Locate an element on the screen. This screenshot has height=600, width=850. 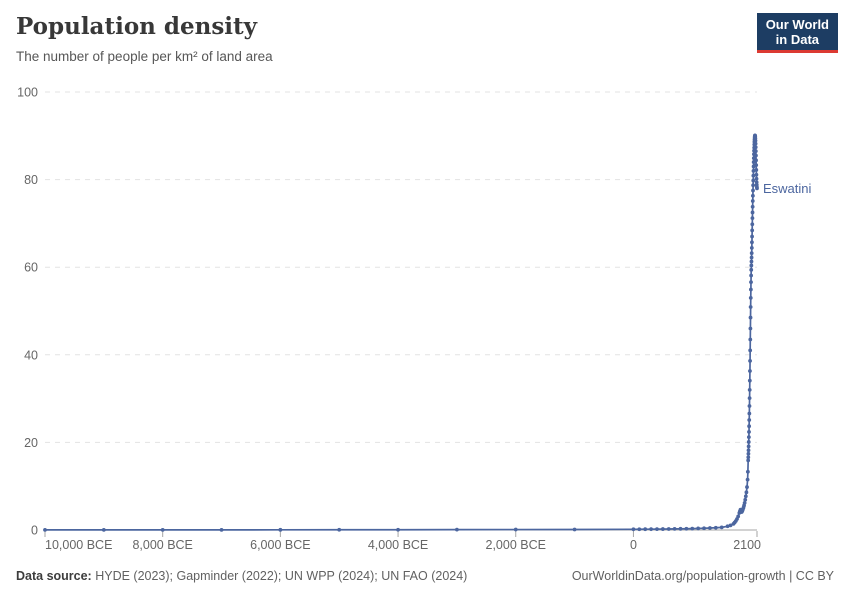
x-tick-label: 6,000 BCE is located at coordinates (280, 545).